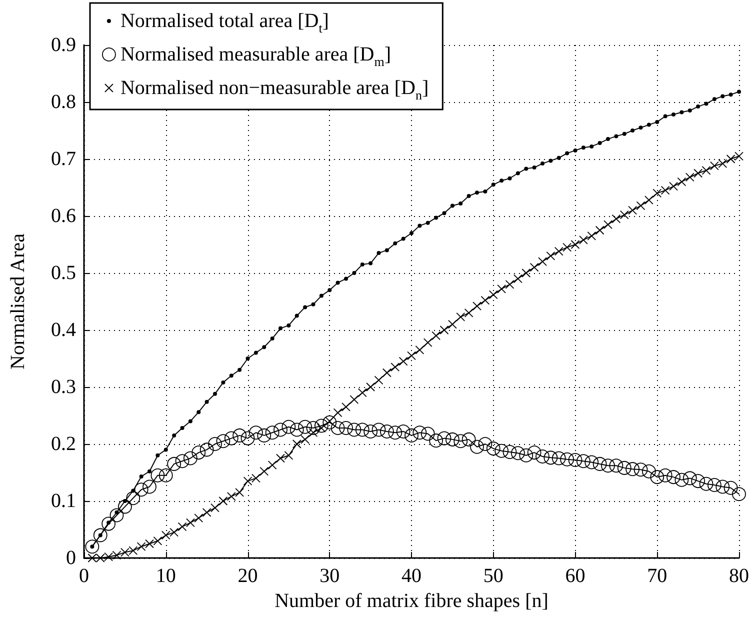  I want to click on x-tick-label: 20, so click(248, 576).